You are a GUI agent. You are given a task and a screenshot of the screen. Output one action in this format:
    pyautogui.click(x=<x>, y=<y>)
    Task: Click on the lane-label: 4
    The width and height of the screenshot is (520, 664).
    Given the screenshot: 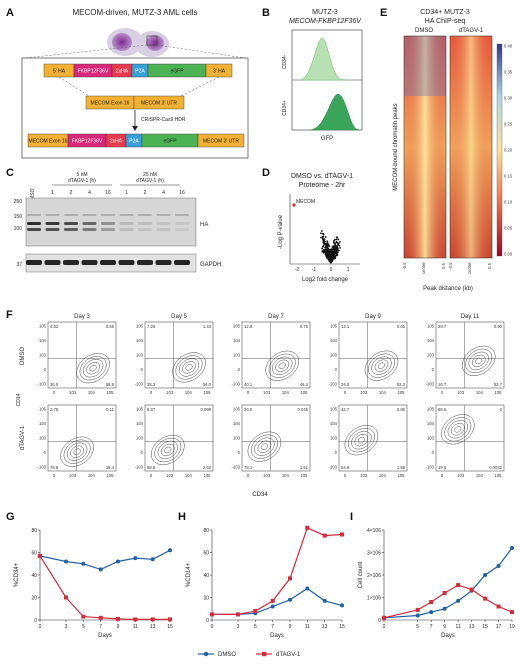 What is the action you would take?
    pyautogui.click(x=89, y=193)
    